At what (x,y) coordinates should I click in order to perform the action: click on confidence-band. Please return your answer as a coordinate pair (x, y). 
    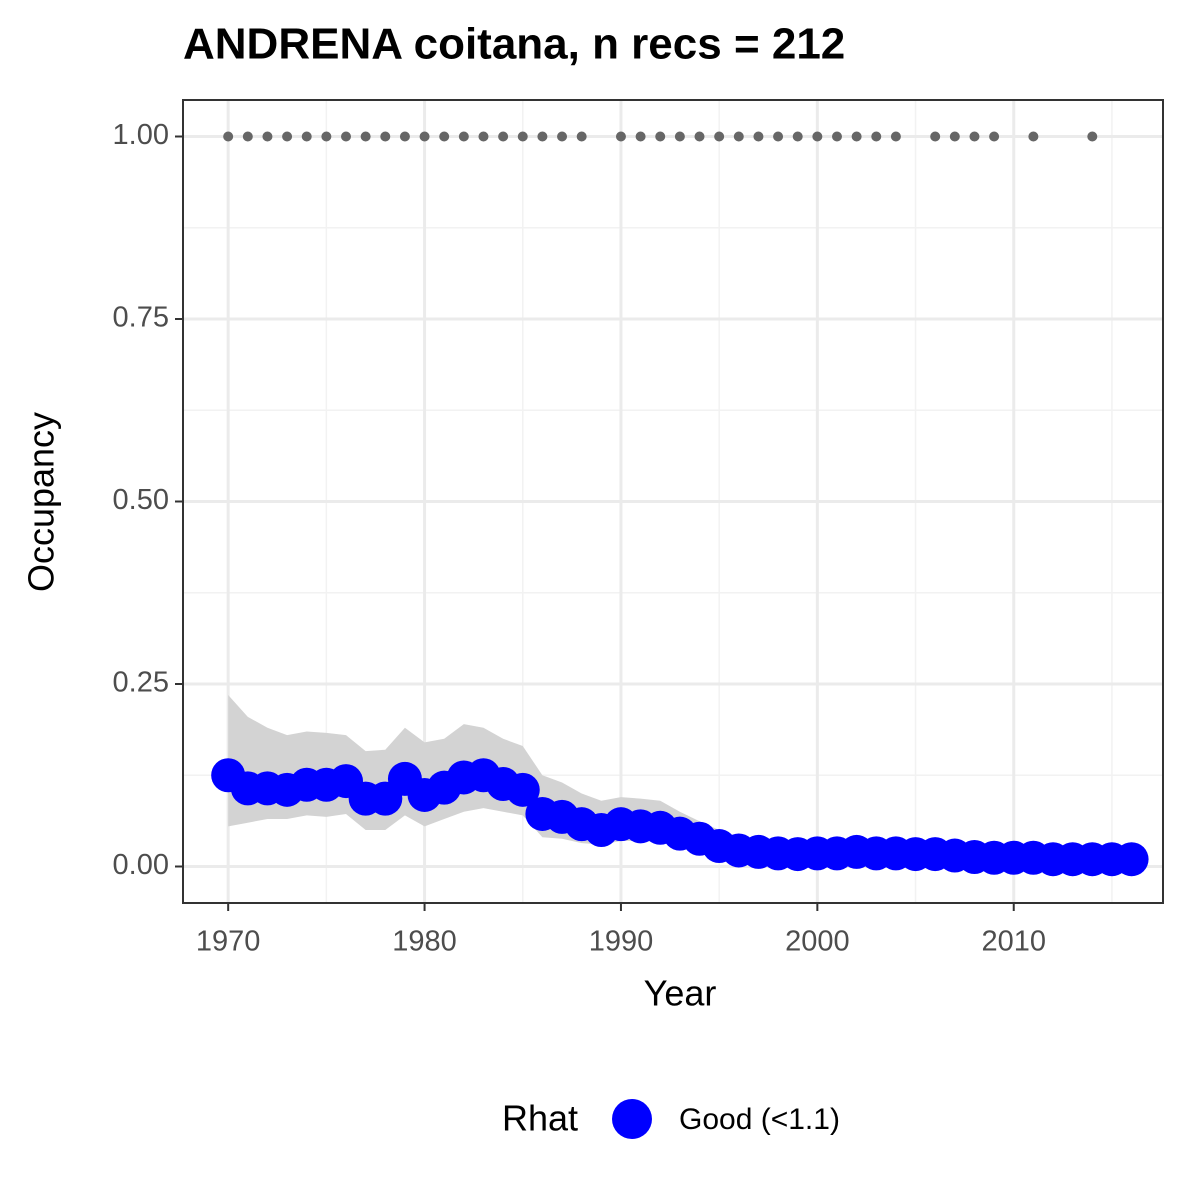
    Looking at the image, I should click on (680, 779).